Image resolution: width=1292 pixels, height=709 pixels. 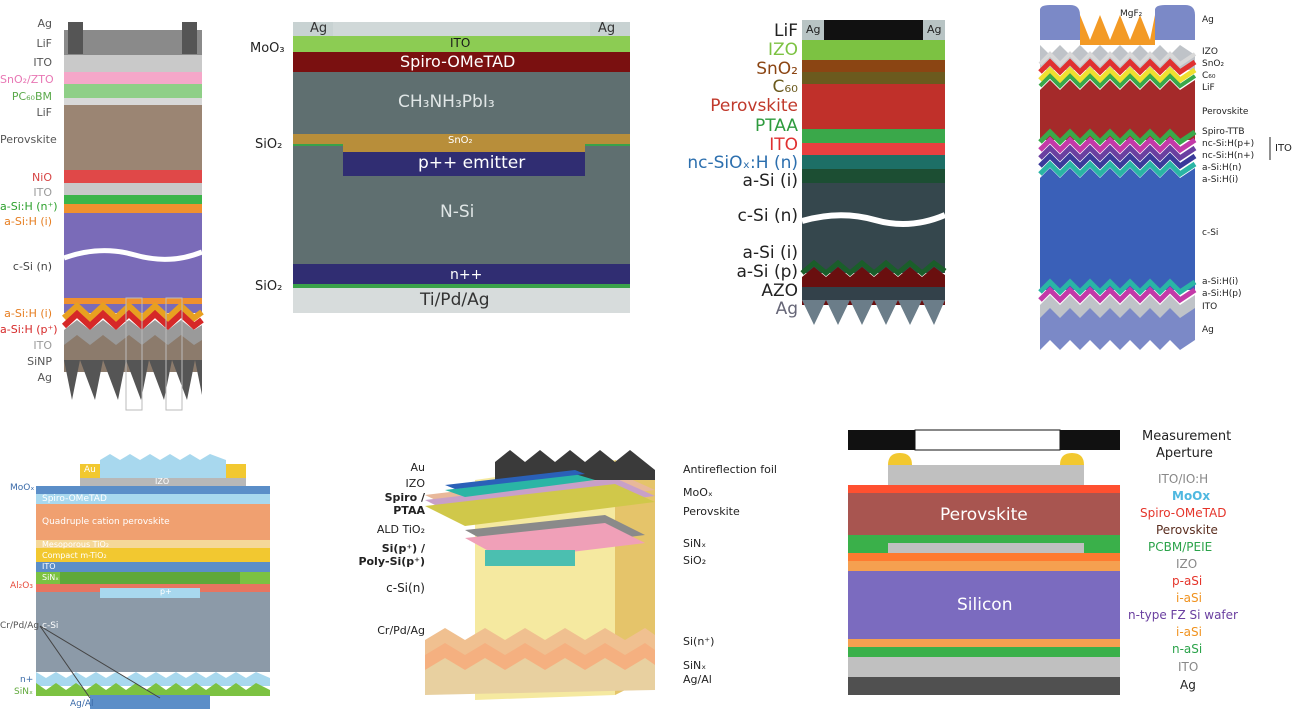 I want to click on p3-label-csi: c-Si (n), so click(x=767, y=216).